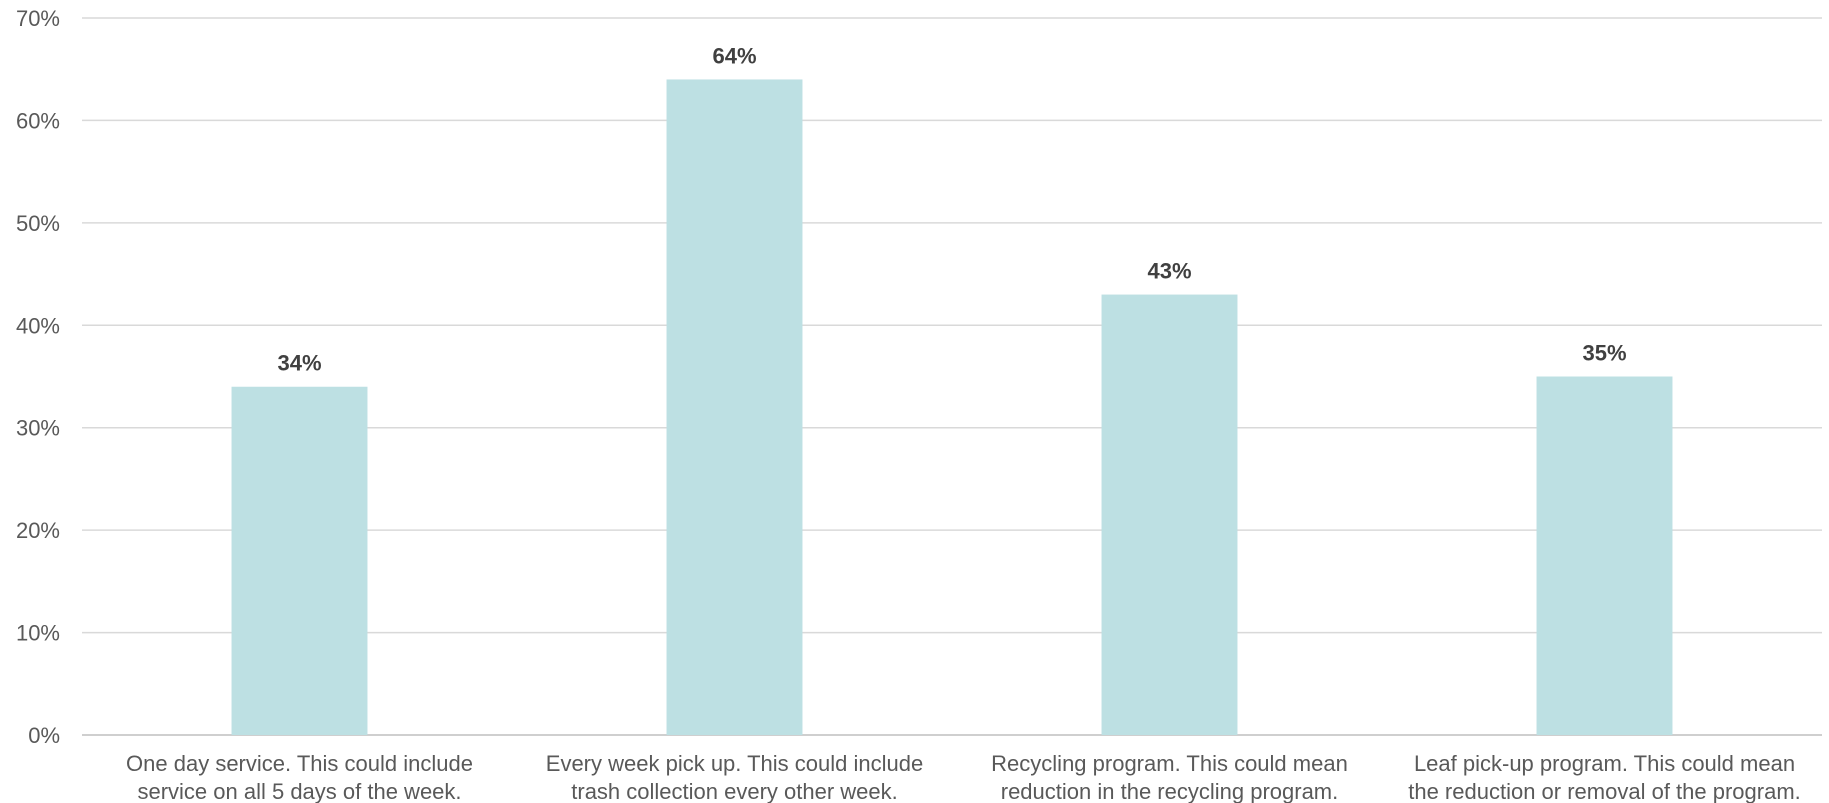 The image size is (1829, 803). Describe the element at coordinates (38, 223) in the screenshot. I see `y-tick-label: 50%` at that location.